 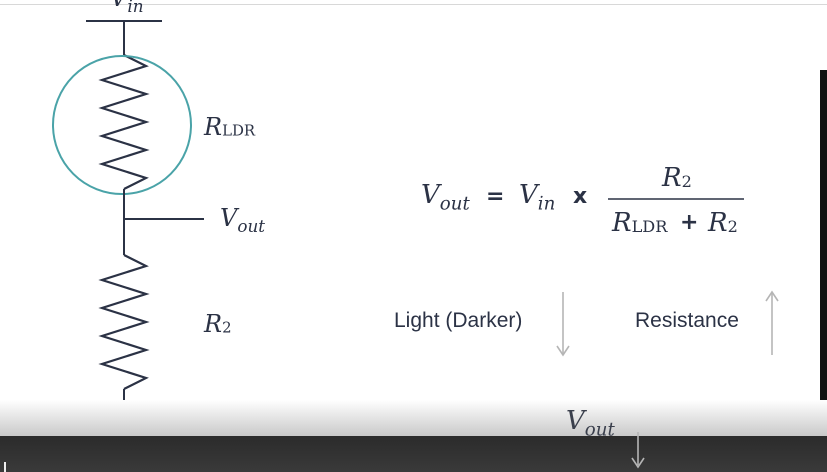 I want to click on formula-denominator-r2: R2, so click(x=723, y=223).